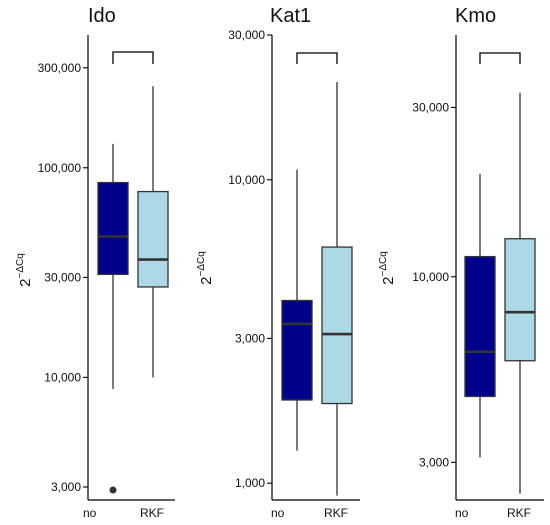  Describe the element at coordinates (60, 68) in the screenshot. I see `y-tick-label: 300,000` at that location.